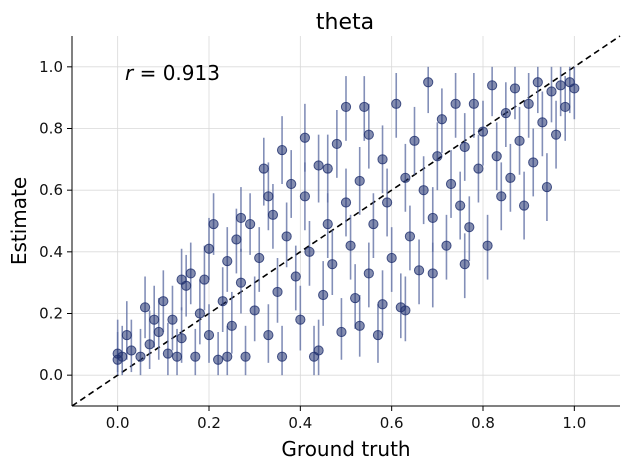  Describe the element at coordinates (130, 73) in the screenshot. I see `correlation-symbol: r` at that location.